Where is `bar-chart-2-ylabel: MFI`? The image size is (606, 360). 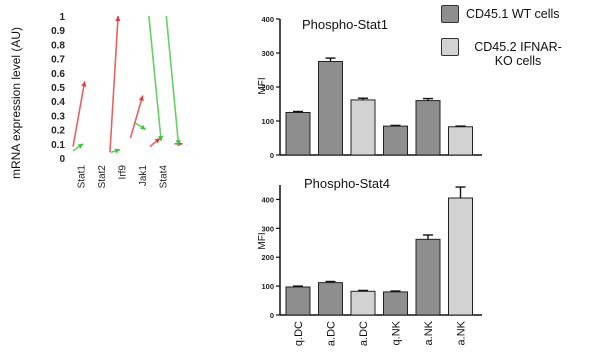
bar-chart-2-ylabel: MFI is located at coordinates (262, 240).